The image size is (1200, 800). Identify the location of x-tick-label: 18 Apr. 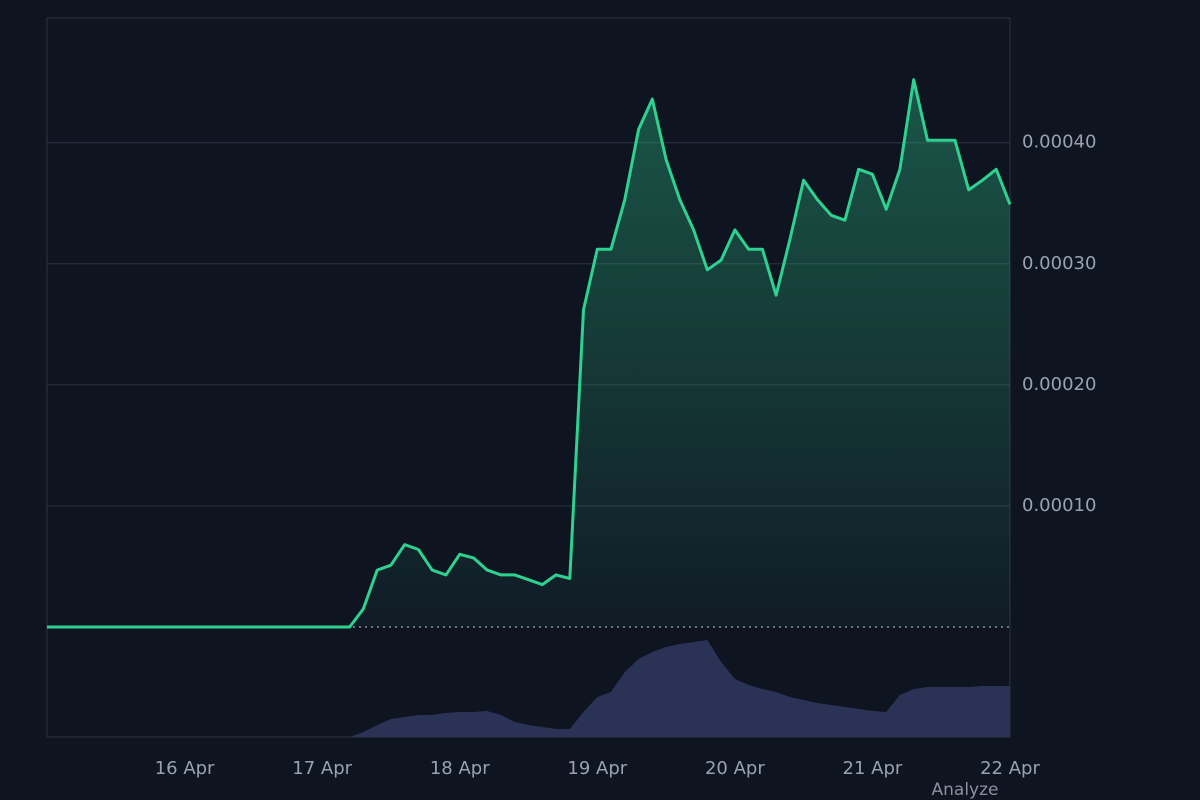
(460, 768).